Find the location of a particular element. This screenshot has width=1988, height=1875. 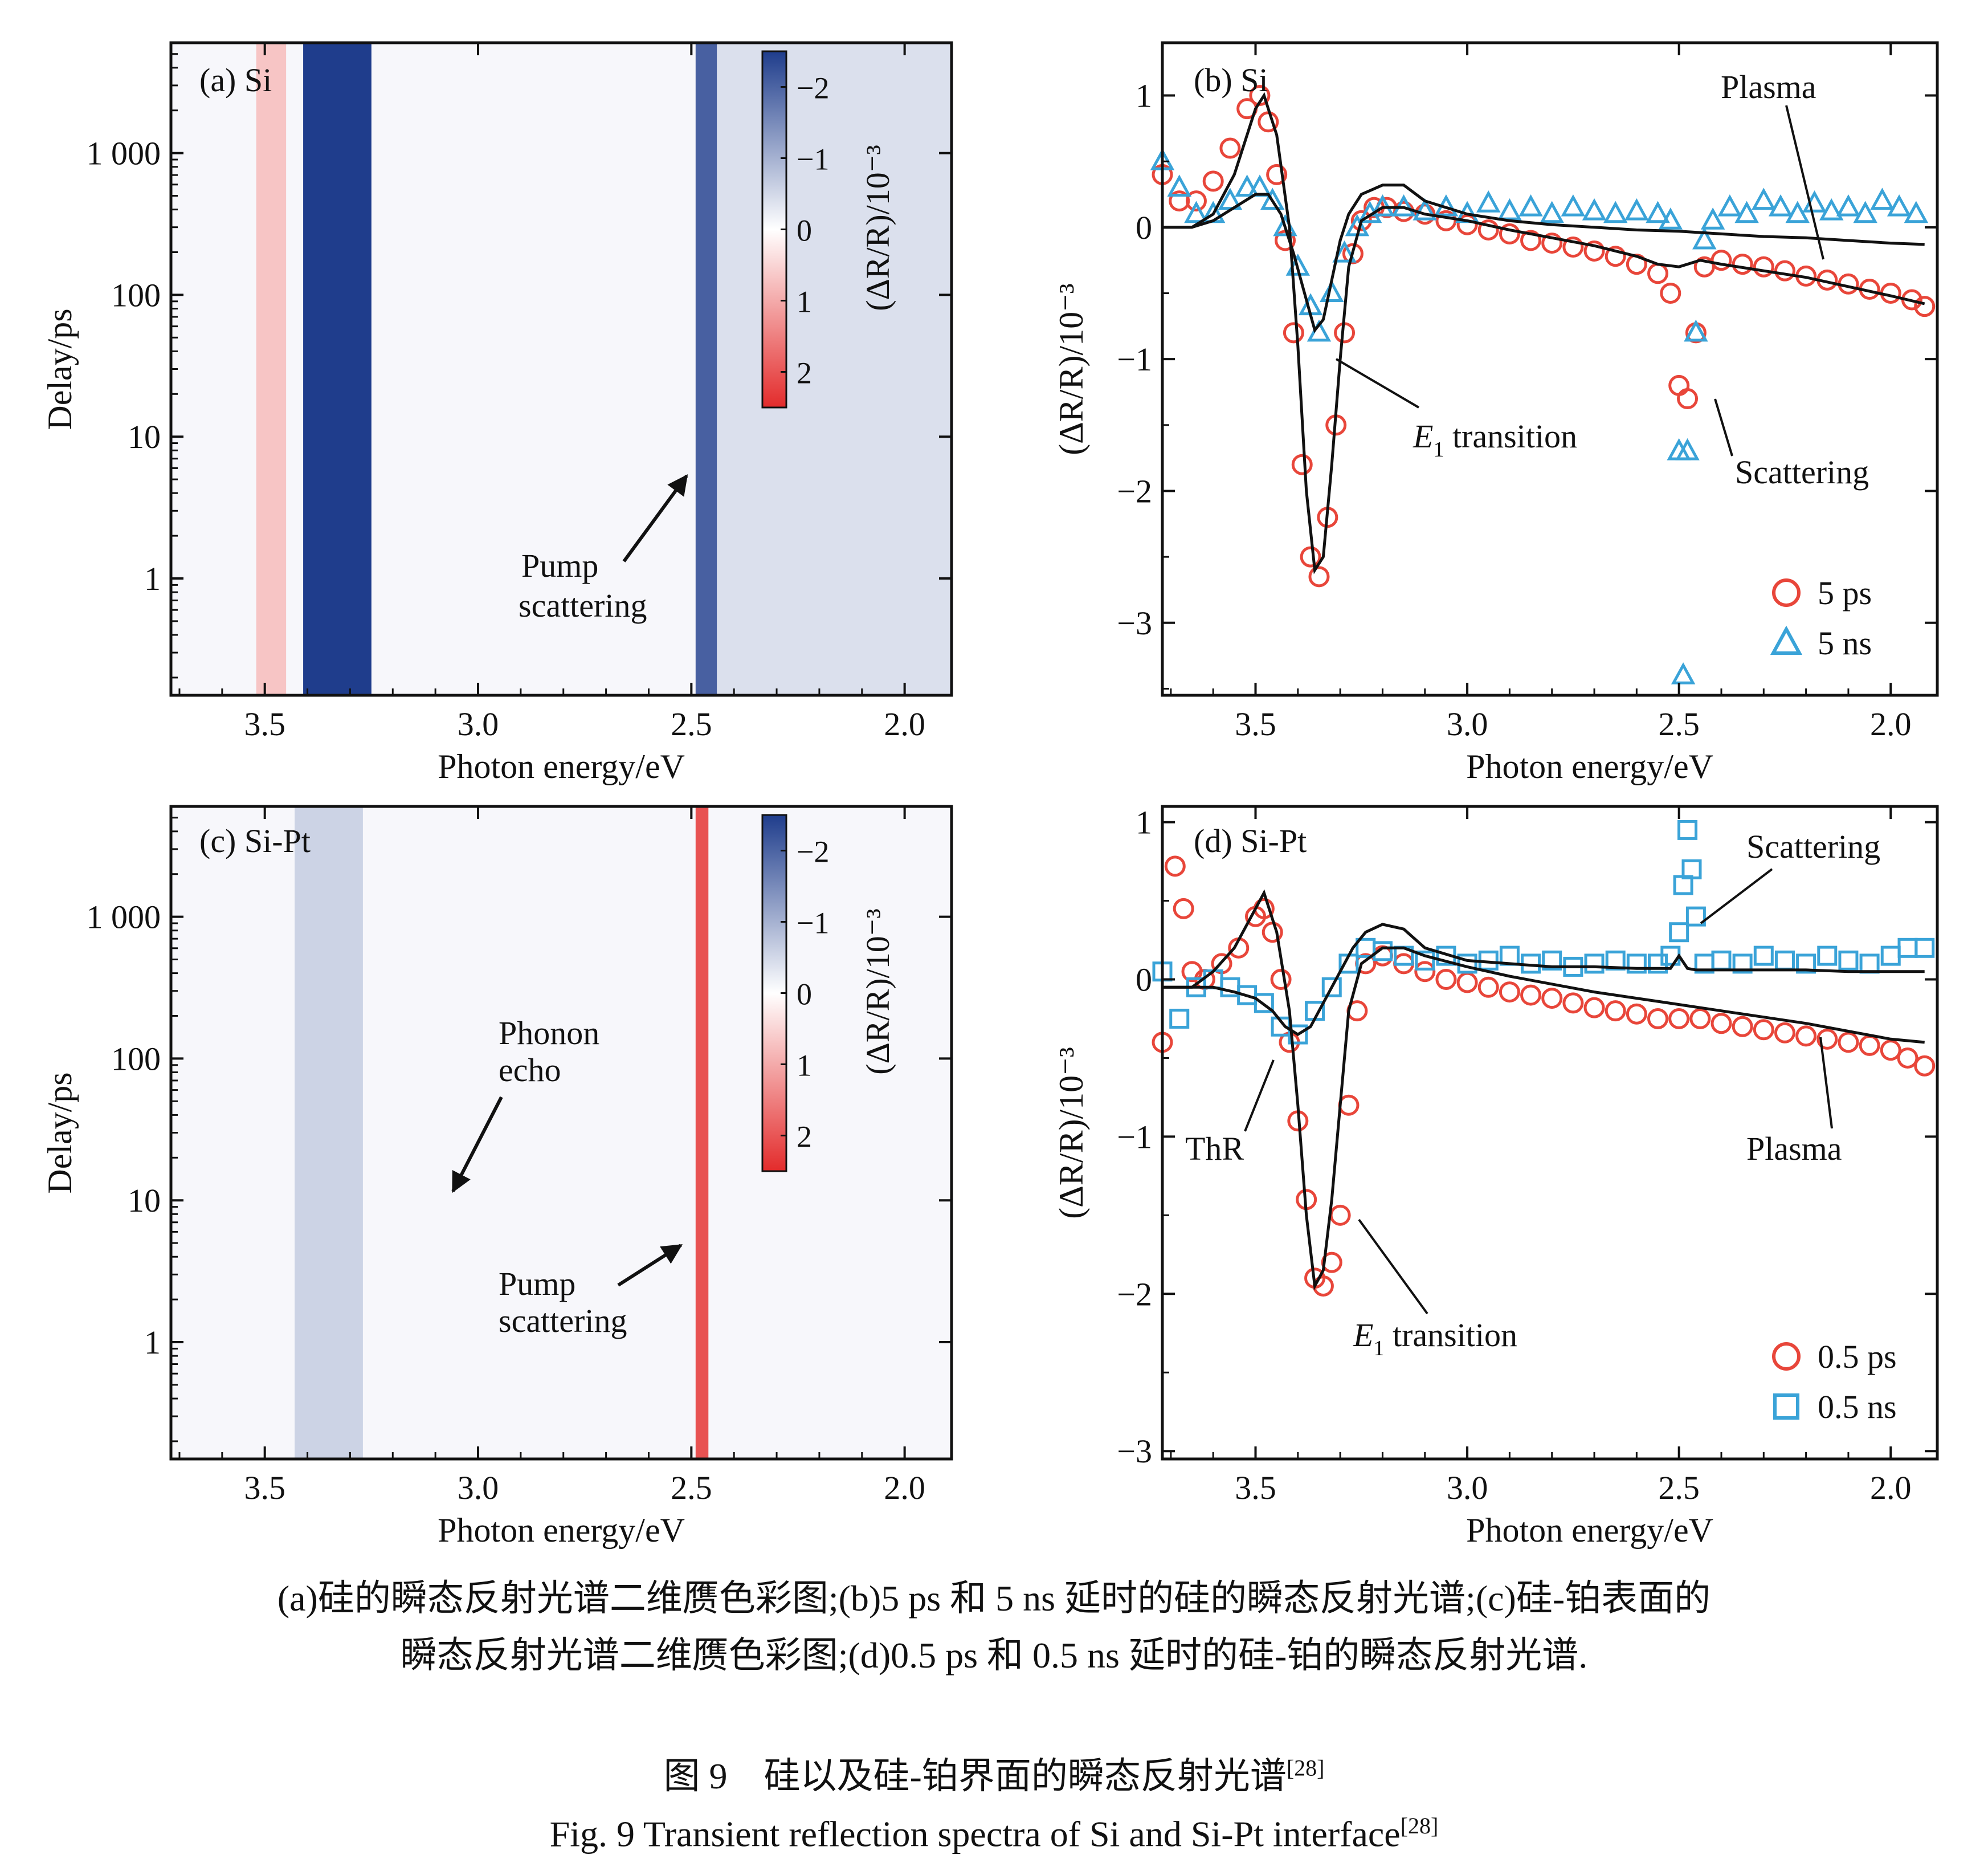

y-tick-label: 100 is located at coordinates (136, 1058).